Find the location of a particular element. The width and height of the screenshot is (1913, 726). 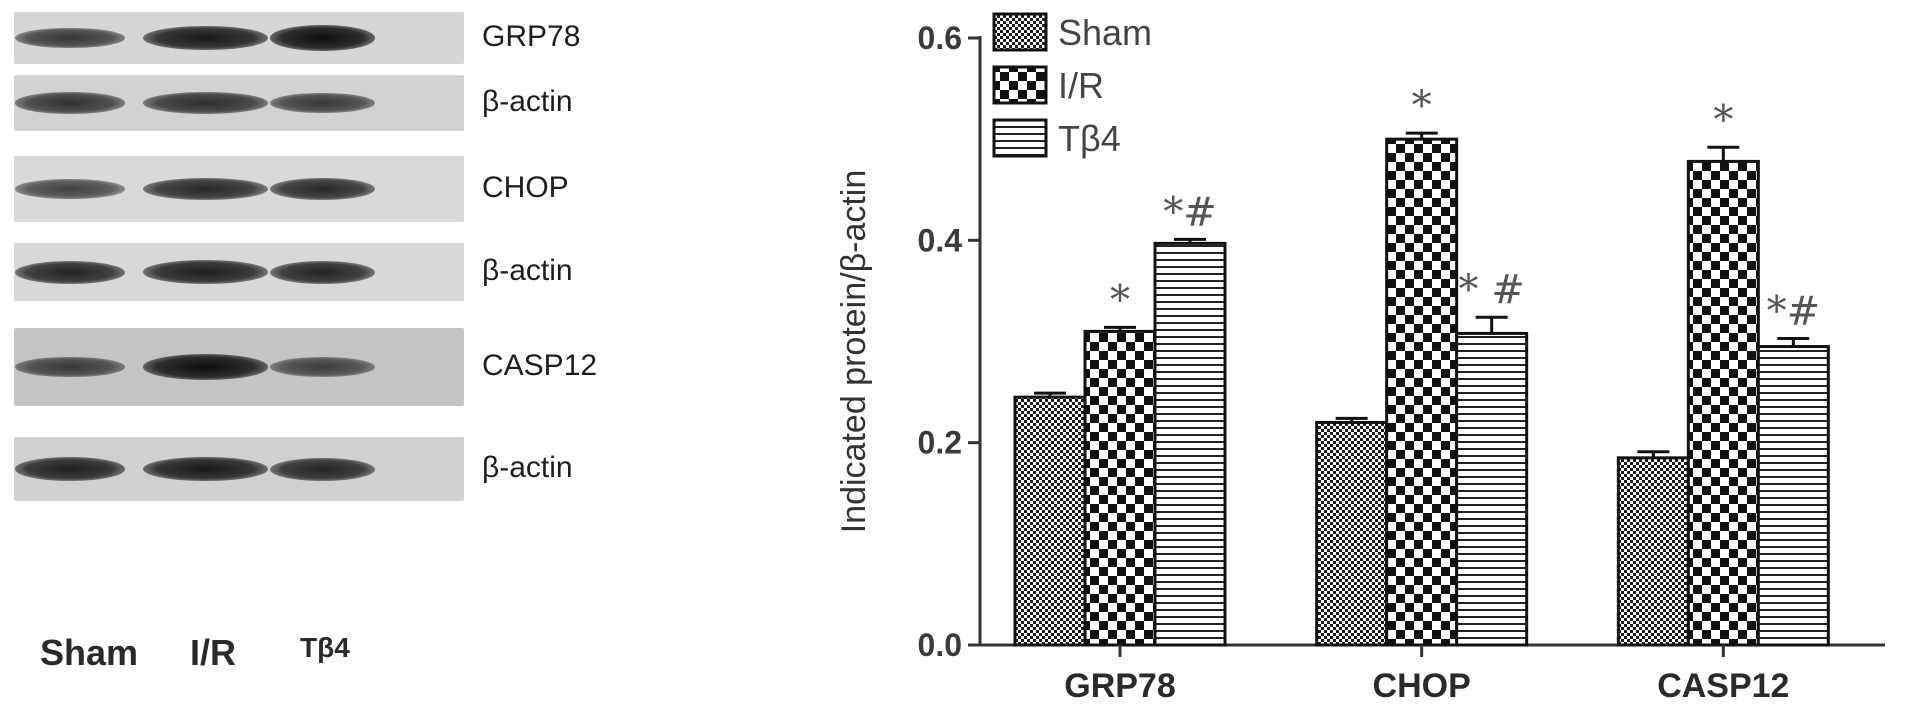

y-tick-label: 0.0 is located at coordinates (940, 645).